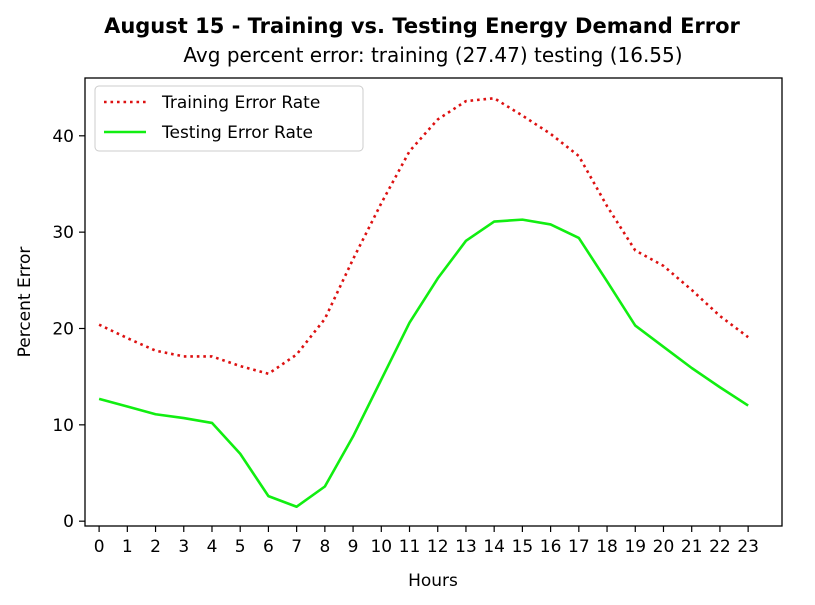  I want to click on legend-label-2: Testing Error Rate, so click(237, 133).